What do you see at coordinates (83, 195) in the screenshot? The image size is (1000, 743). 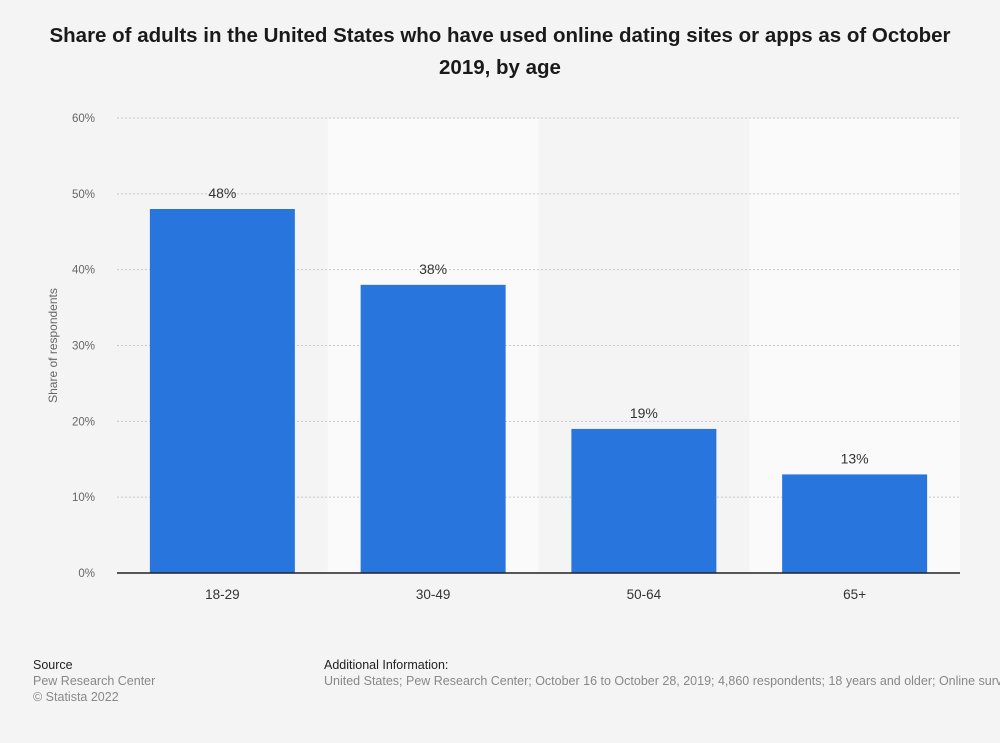 I see `y-tick-label: 50%` at bounding box center [83, 195].